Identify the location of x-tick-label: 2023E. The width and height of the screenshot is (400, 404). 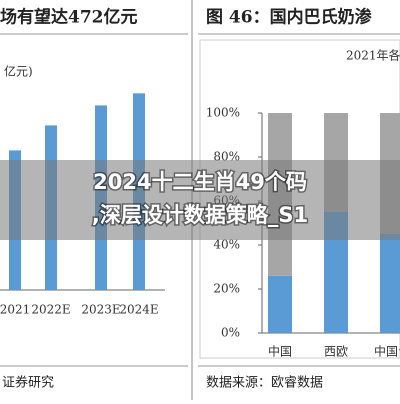
(100, 310).